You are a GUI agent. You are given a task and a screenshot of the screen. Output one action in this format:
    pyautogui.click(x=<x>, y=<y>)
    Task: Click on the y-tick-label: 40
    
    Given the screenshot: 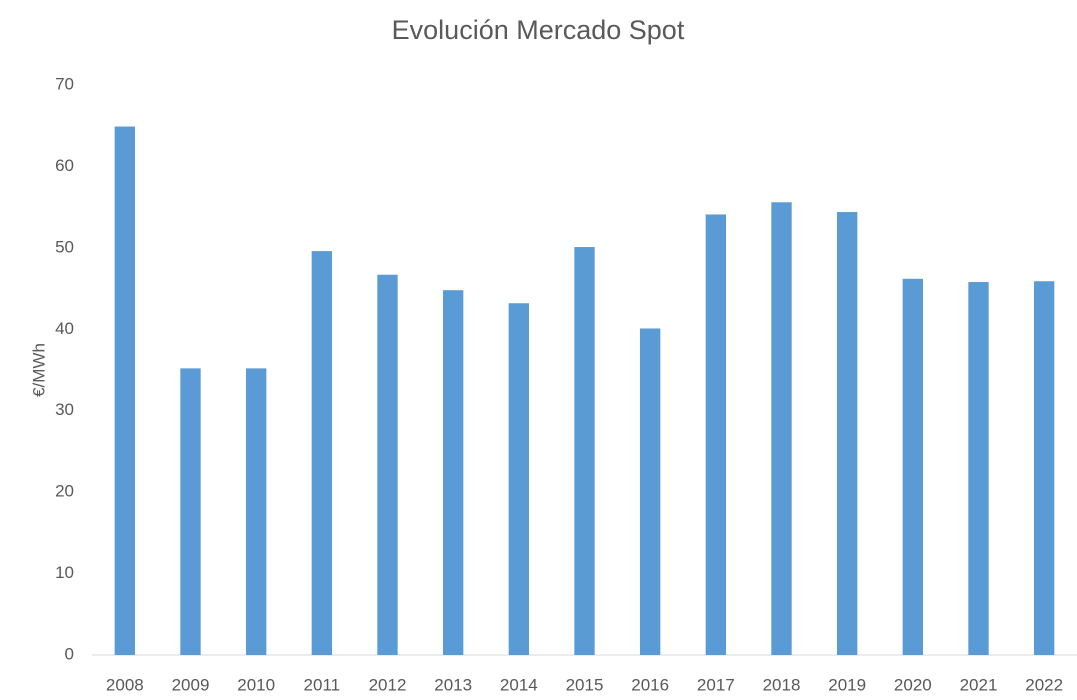 What is the action you would take?
    pyautogui.click(x=64, y=328)
    